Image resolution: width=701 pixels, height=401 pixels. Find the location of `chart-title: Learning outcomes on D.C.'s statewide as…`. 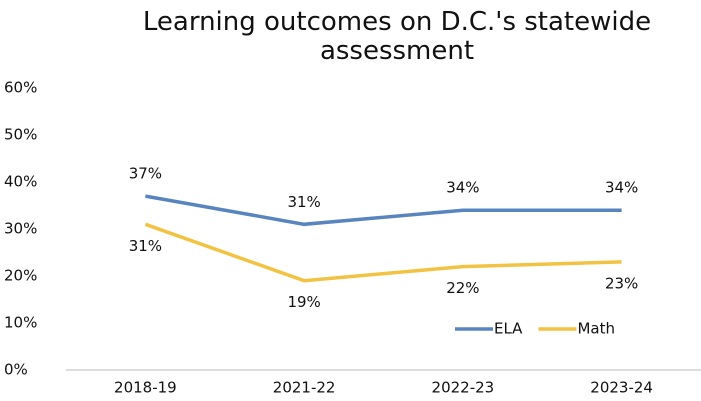

chart-title: Learning outcomes on D.C.'s statewide as… is located at coordinates (397, 36).